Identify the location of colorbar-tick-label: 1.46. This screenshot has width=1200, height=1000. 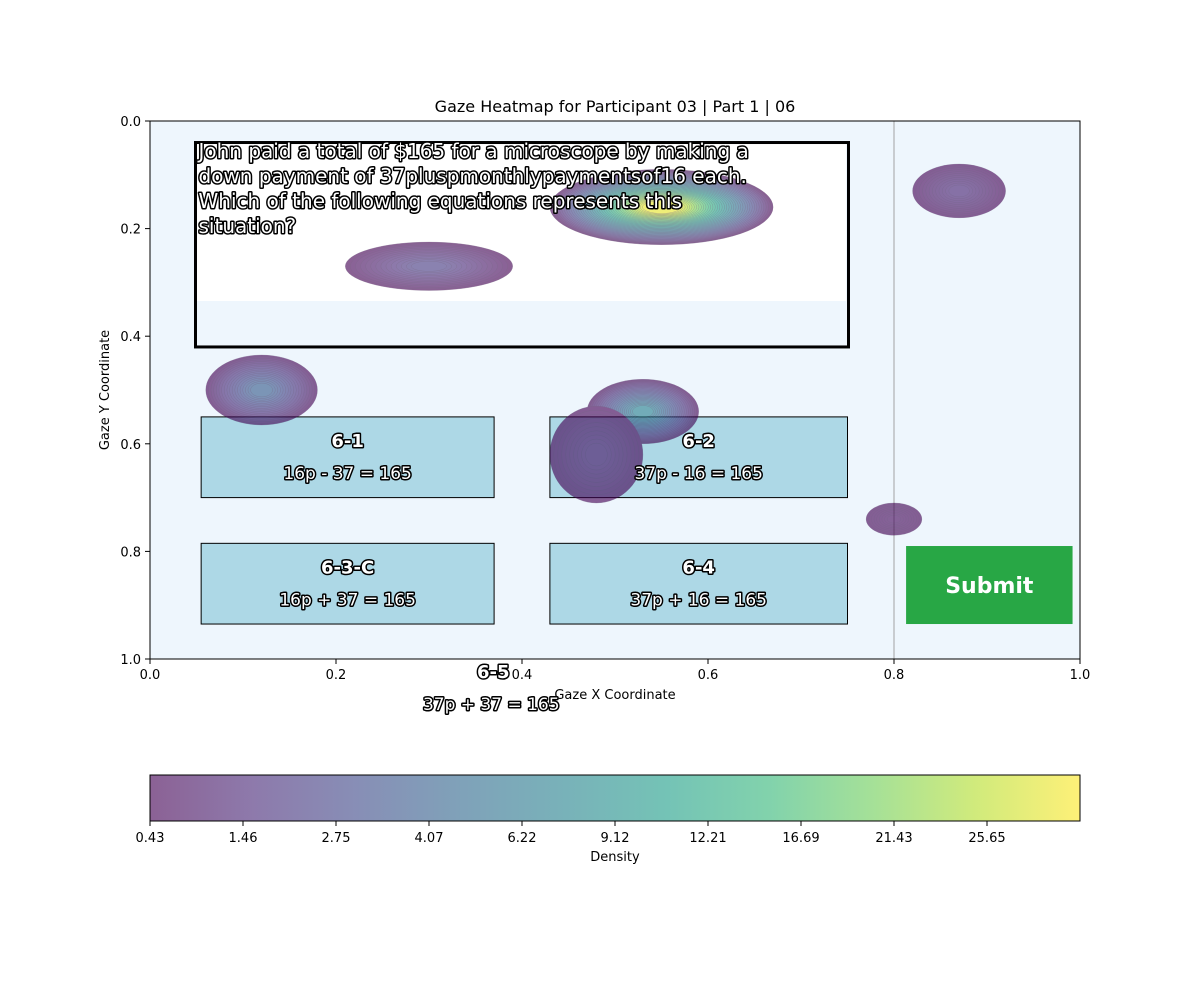
(243, 838).